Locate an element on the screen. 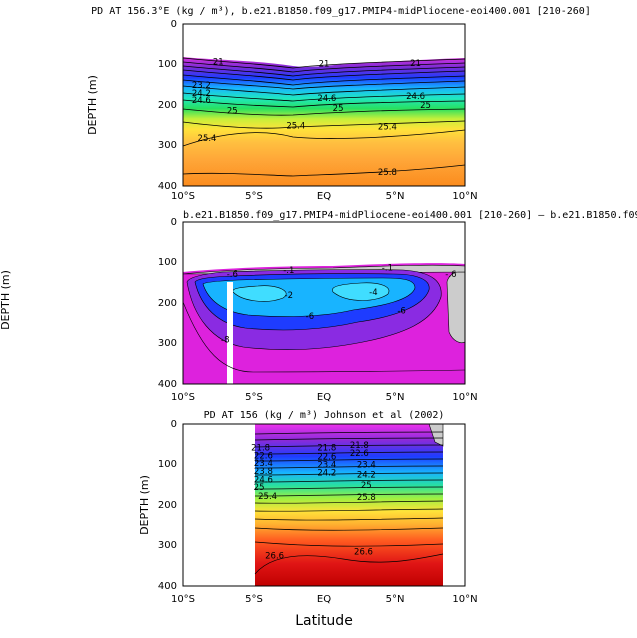 The width and height of the screenshot is (637, 638). panel-2-ylabel: DEPTH (m) is located at coordinates (6, 300).